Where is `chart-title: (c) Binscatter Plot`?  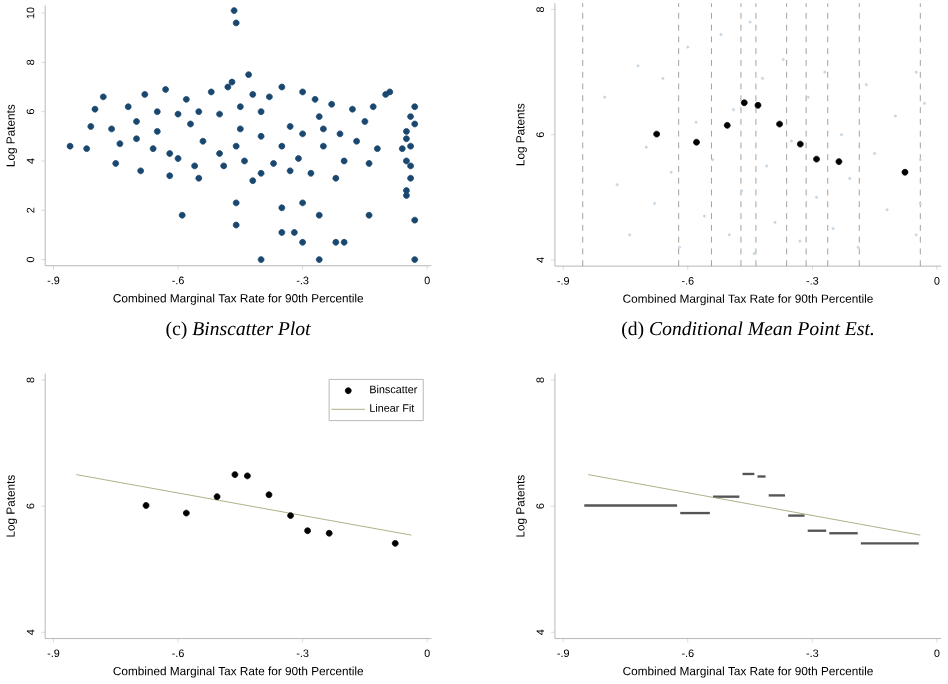
chart-title: (c) Binscatter Plot is located at coordinates (238, 330).